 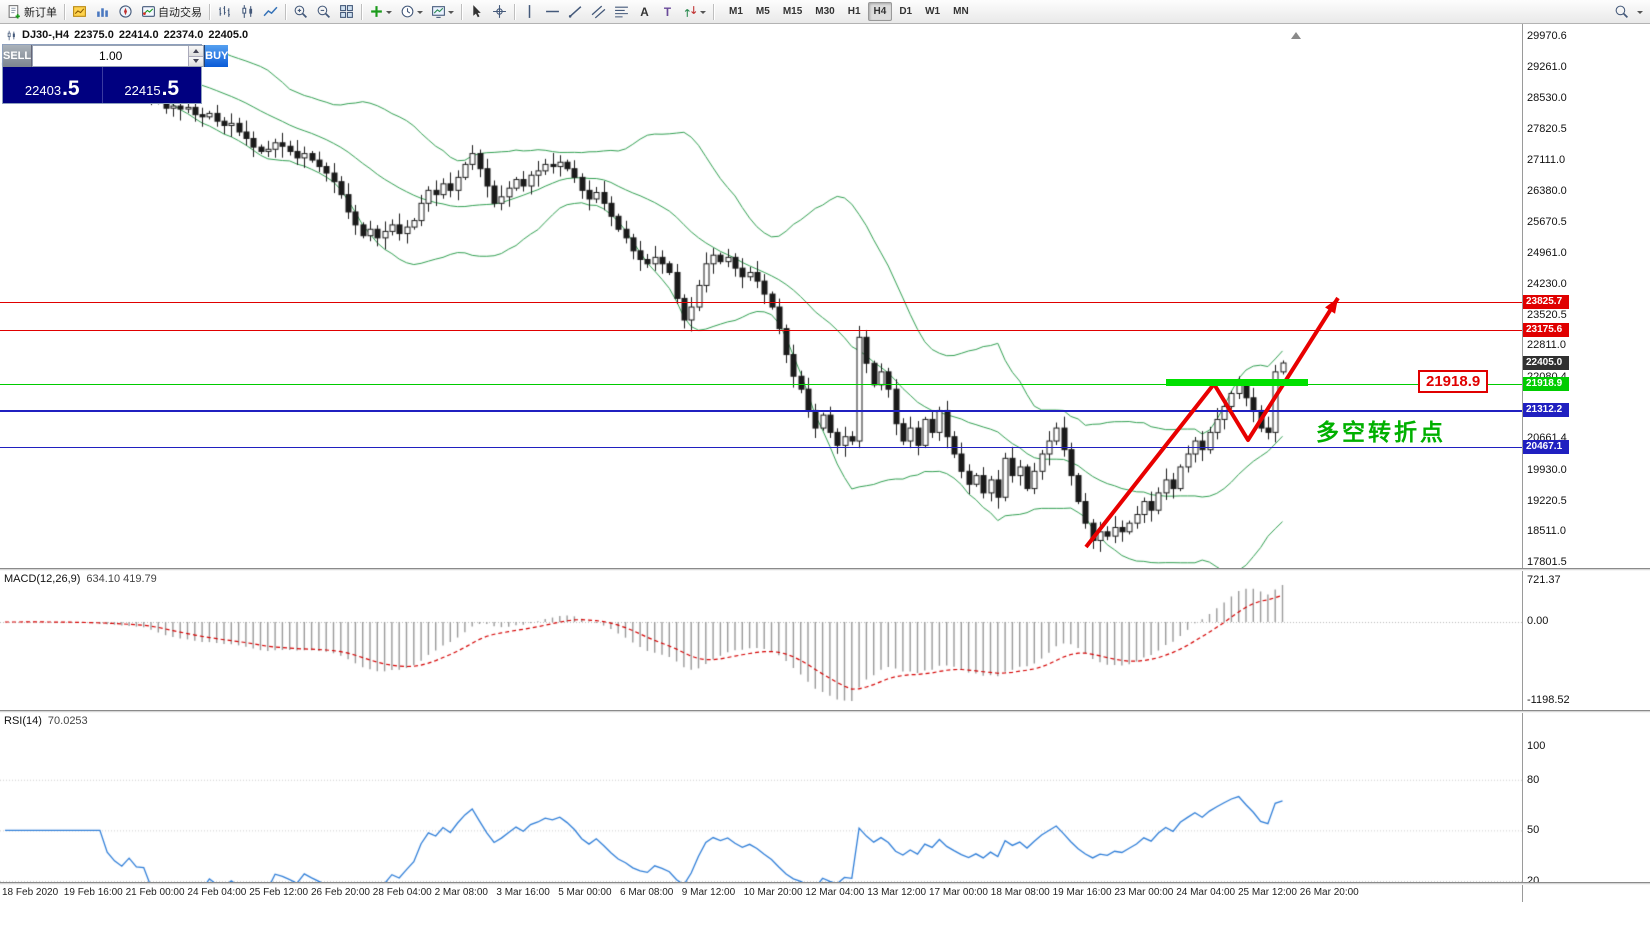 What do you see at coordinates (644, 12) in the screenshot?
I see `text-tool-button: A` at bounding box center [644, 12].